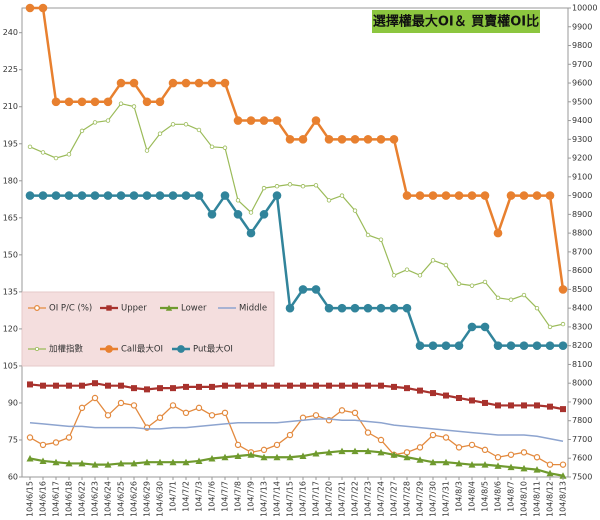 This screenshot has height=520, width=600. I want to click on x-tick-label: 104/7/29, so click(420, 498).